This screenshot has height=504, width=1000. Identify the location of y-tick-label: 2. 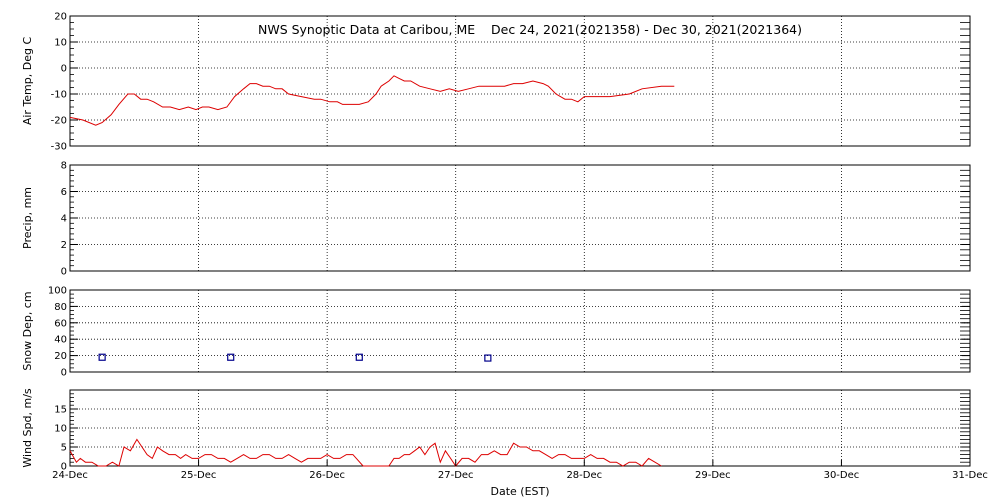
(64, 245).